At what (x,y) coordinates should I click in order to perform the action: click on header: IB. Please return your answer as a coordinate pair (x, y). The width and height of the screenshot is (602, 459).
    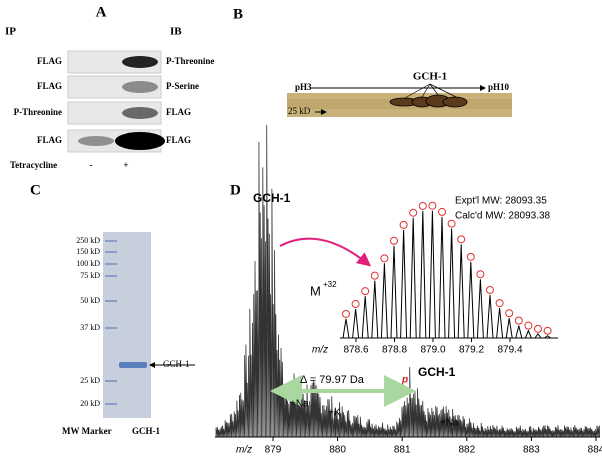
    Looking at the image, I should click on (176, 32).